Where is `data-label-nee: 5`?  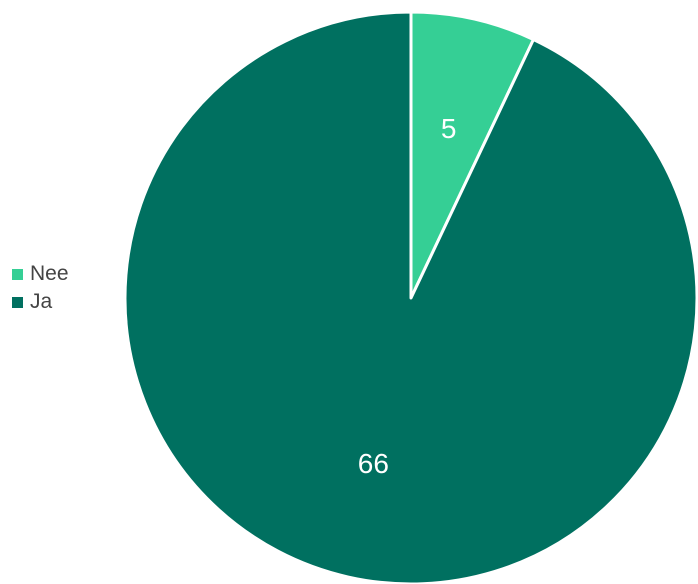 data-label-nee: 5 is located at coordinates (449, 128).